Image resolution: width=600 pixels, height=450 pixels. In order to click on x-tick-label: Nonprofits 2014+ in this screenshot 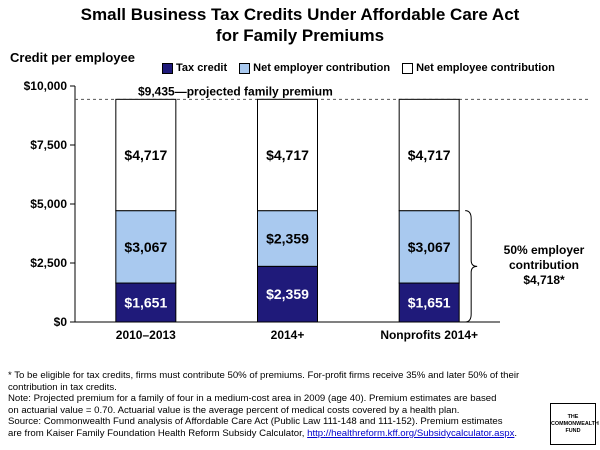, I will do `click(429, 335)`.